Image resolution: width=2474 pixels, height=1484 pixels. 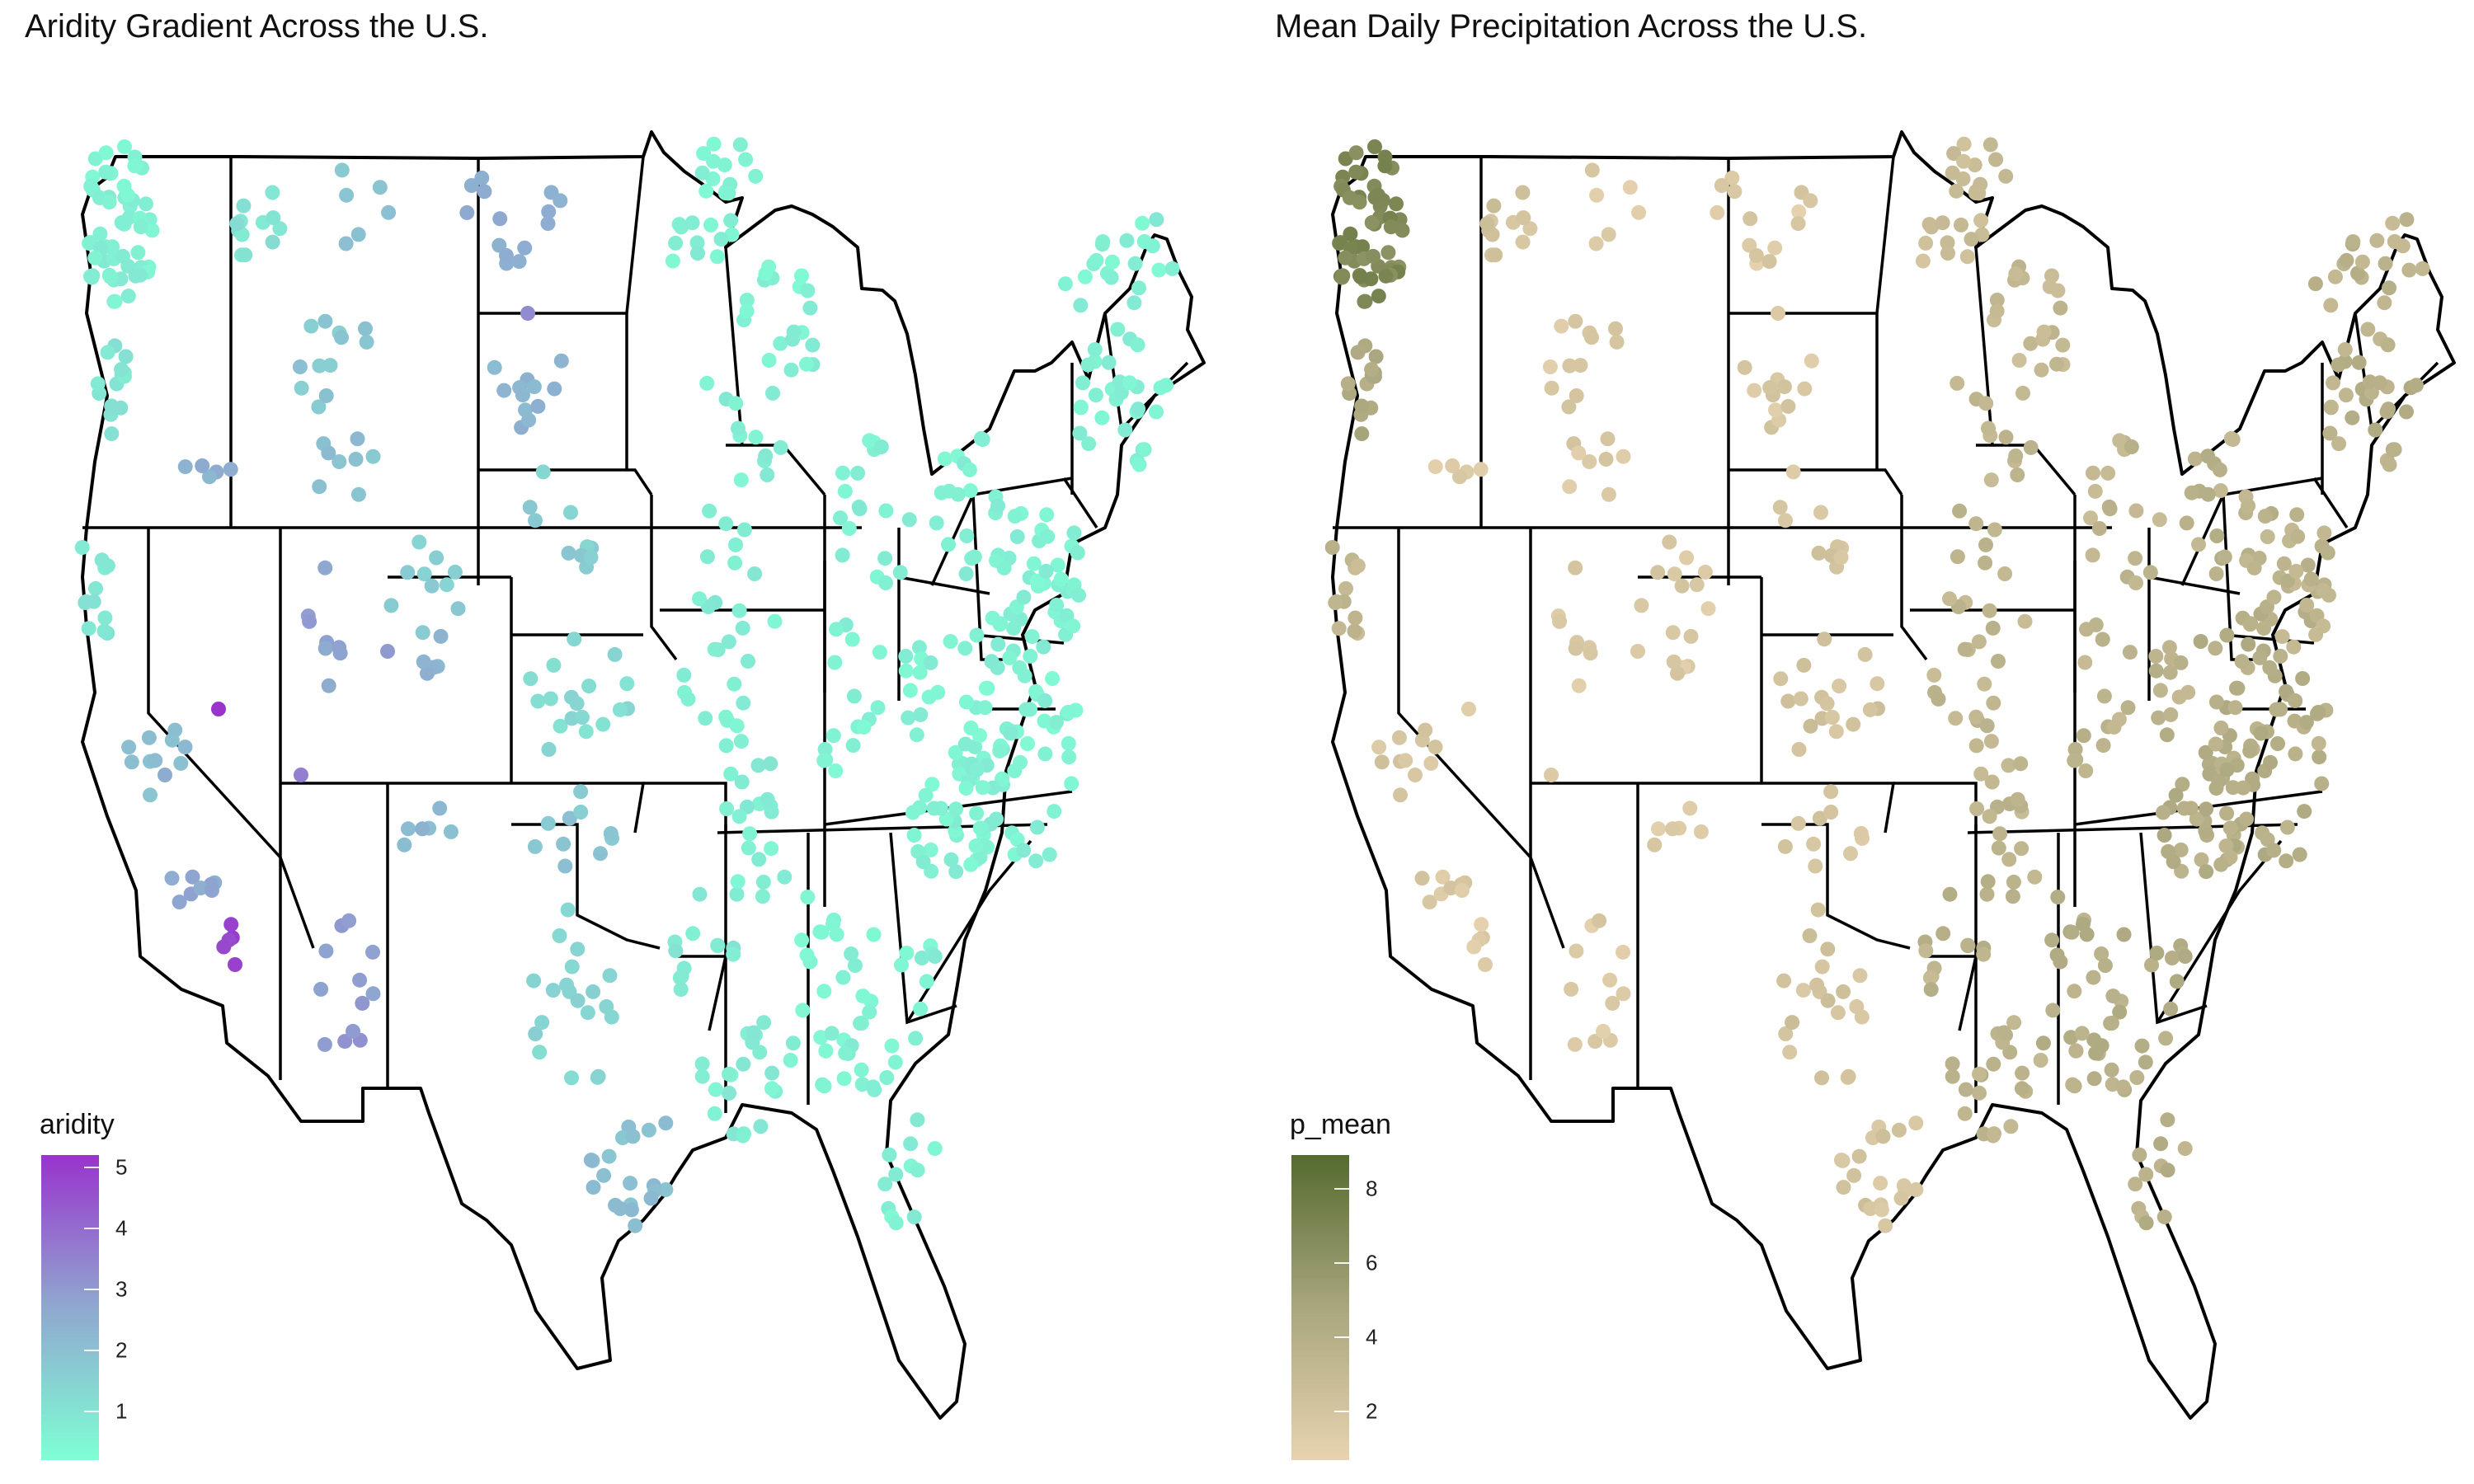 I want to click on legend-tick-mark, so click(x=91, y=1228).